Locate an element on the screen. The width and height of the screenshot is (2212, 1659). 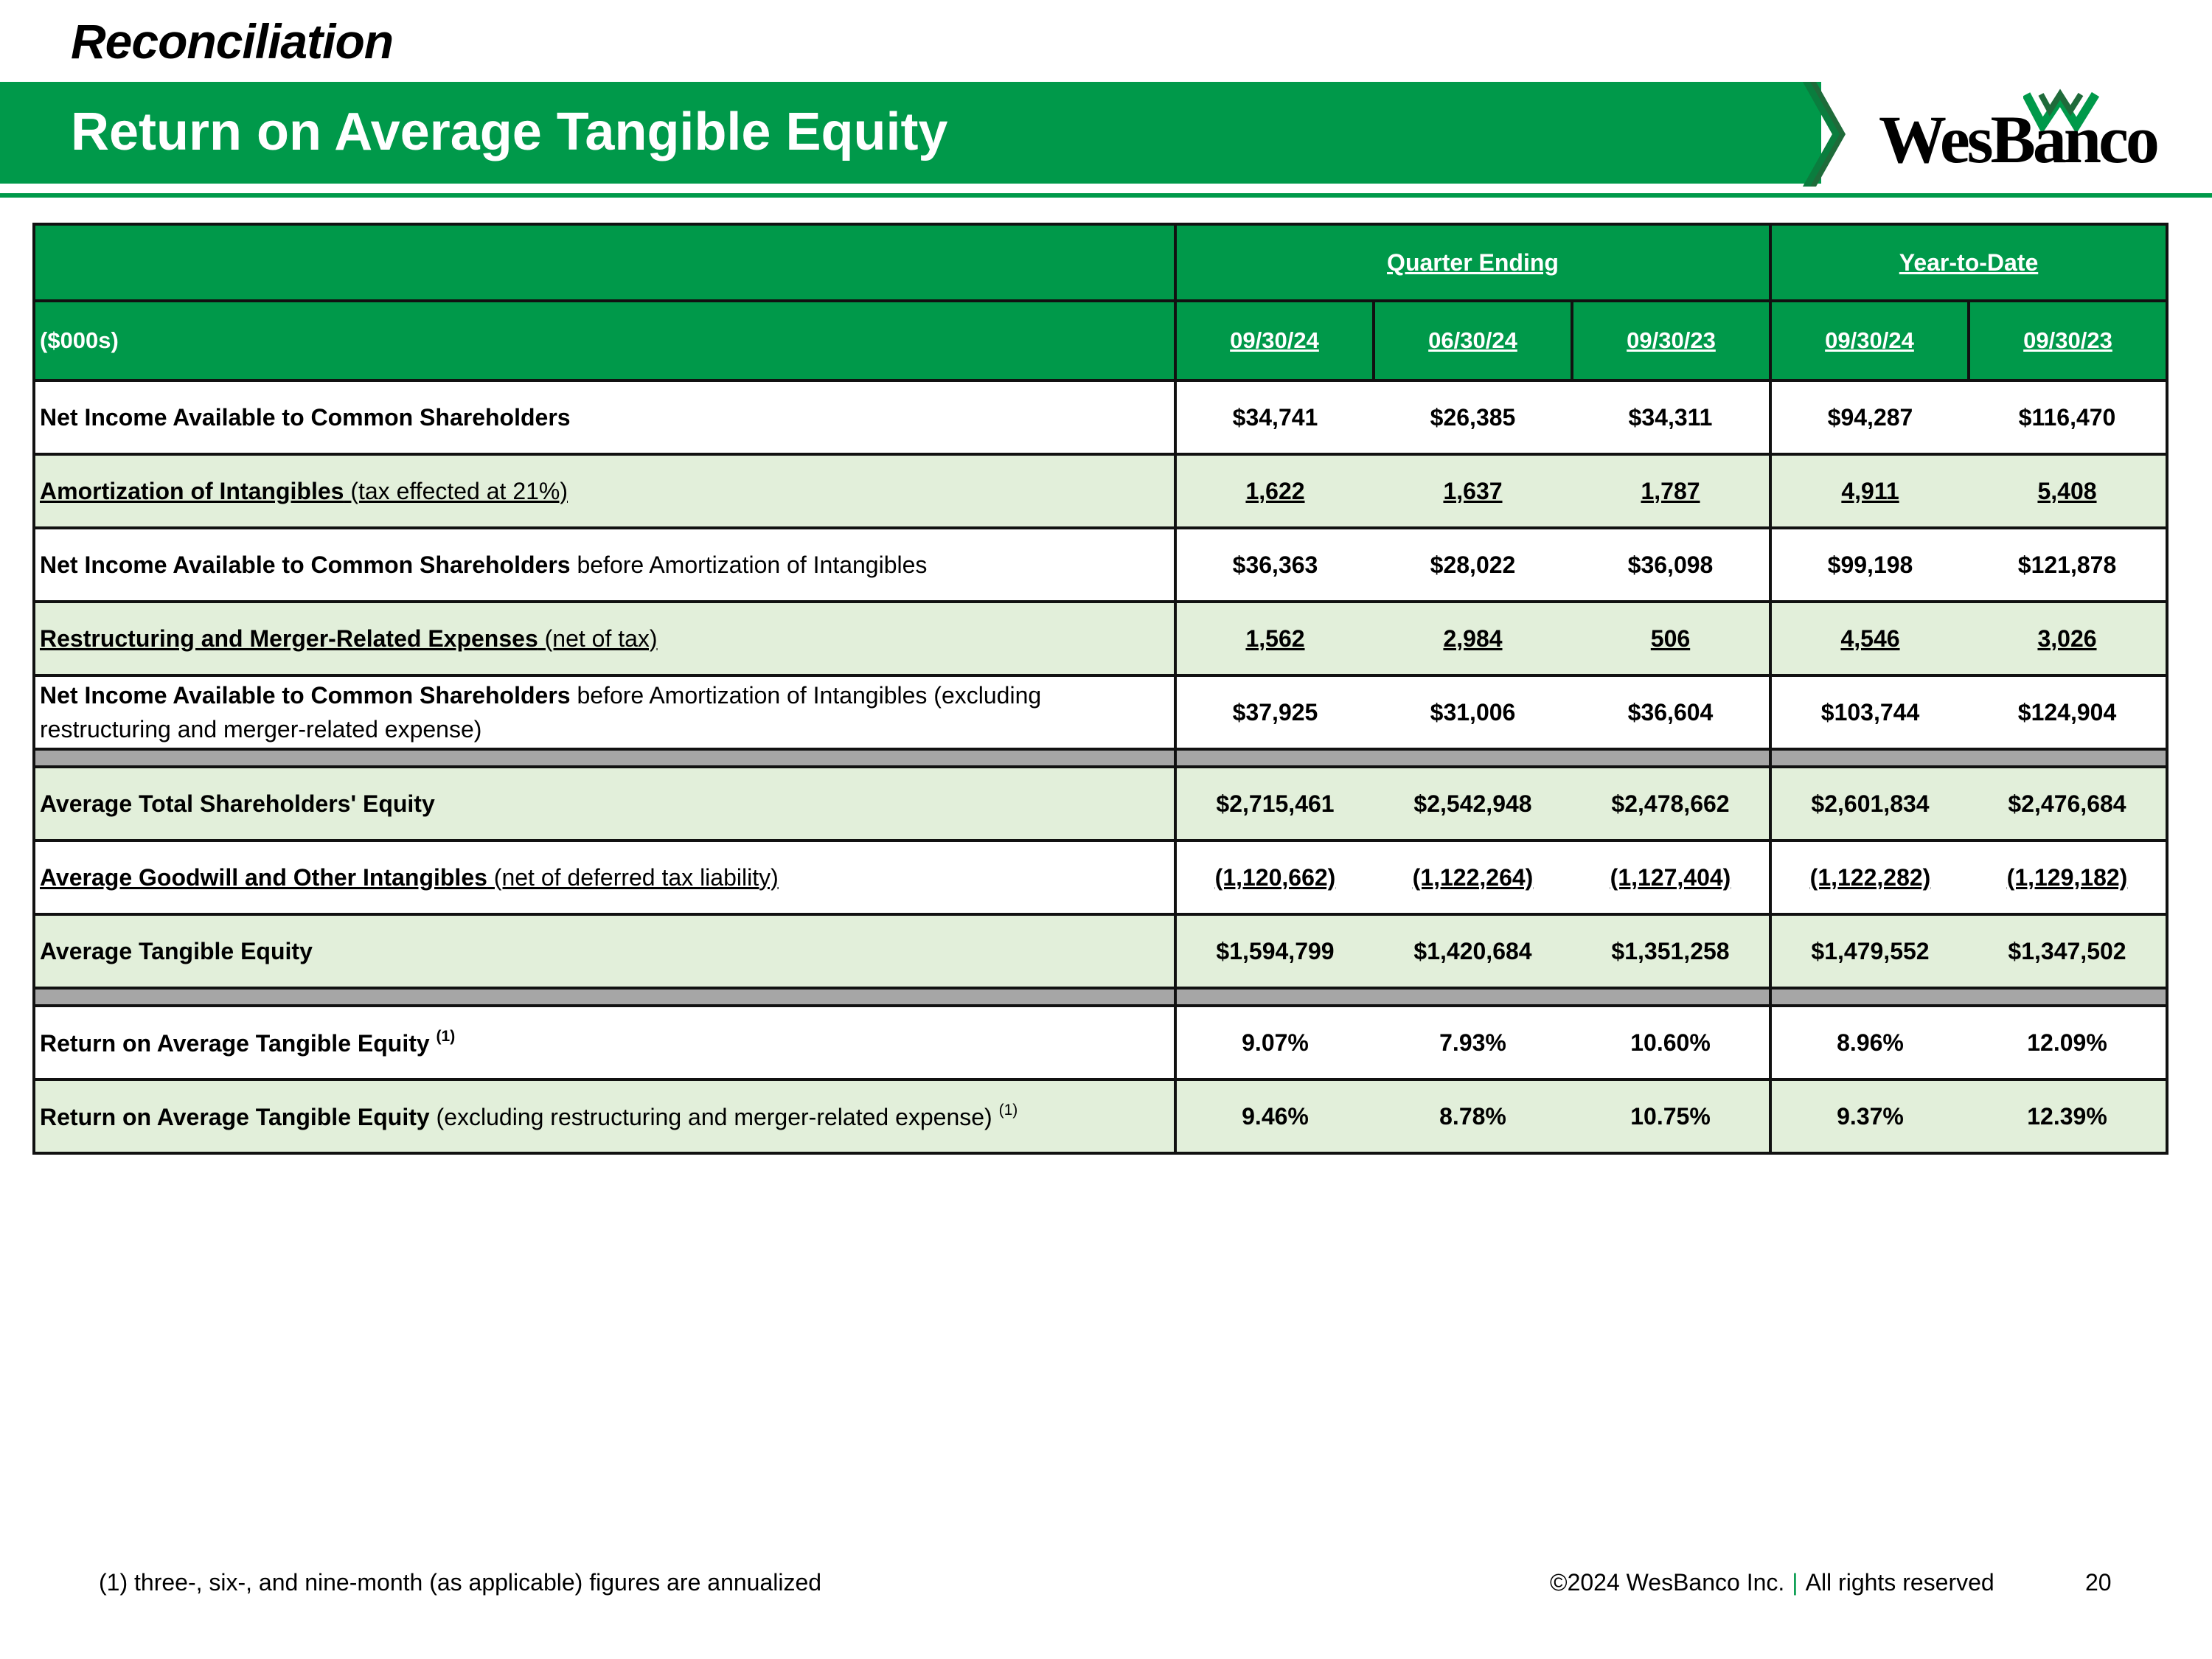
section-kicker: Reconciliation is located at coordinates (232, 41).